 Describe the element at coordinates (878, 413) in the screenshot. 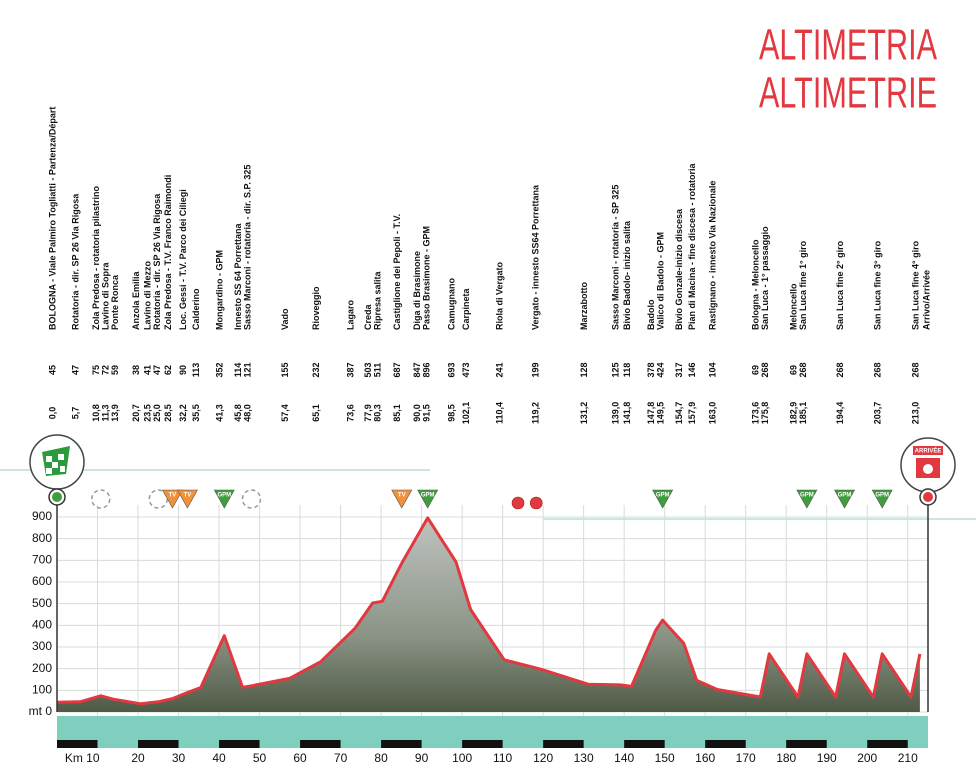

I see `location-km: 203,7` at that location.